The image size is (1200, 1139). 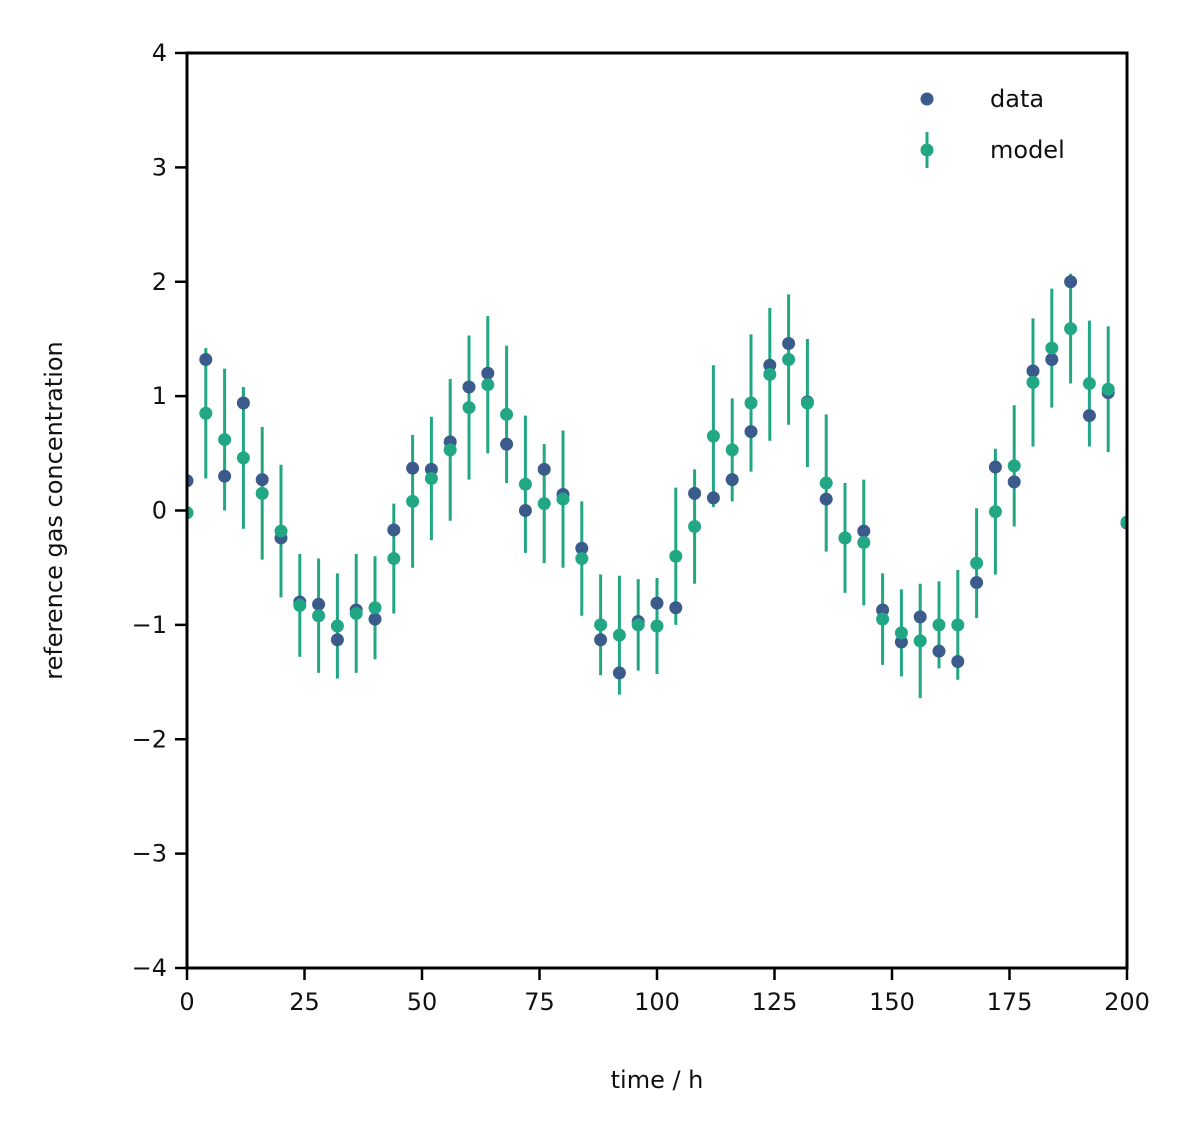 What do you see at coordinates (149, 854) in the screenshot?
I see `y-tick-label: −3` at bounding box center [149, 854].